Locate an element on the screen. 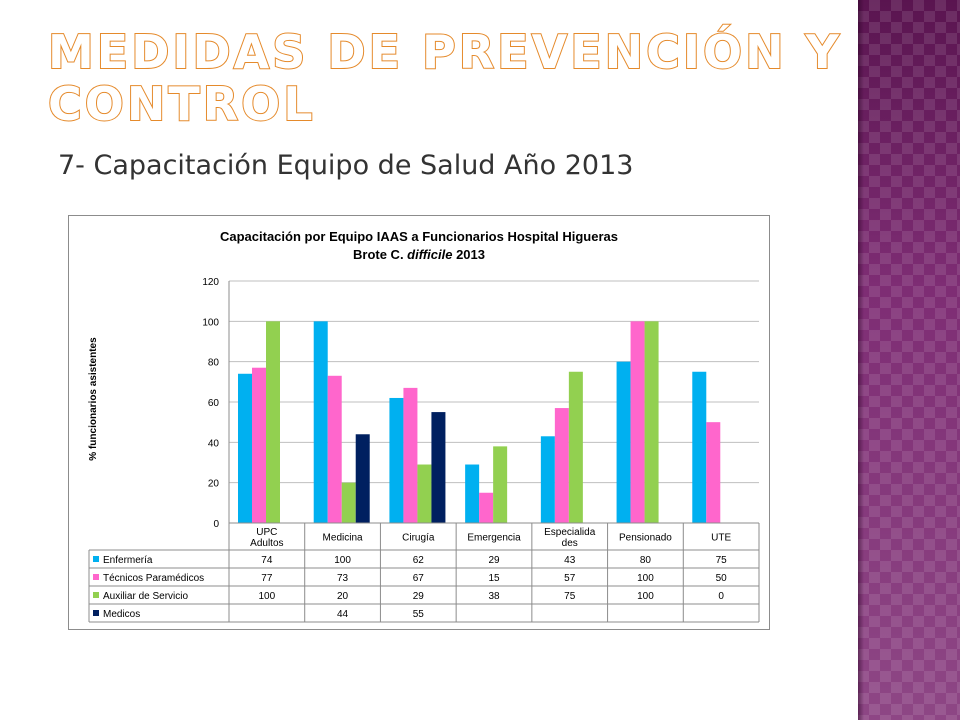 This screenshot has height=720, width=960. series-name: Técnicos Paramédicos is located at coordinates (153, 578).